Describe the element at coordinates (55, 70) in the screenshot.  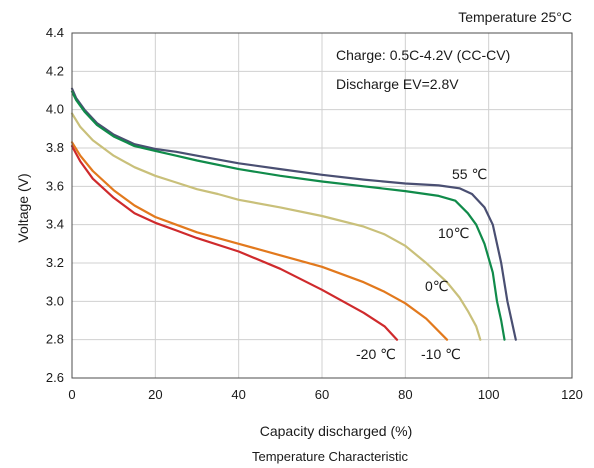
I see `y-tick-label: 4.2` at that location.